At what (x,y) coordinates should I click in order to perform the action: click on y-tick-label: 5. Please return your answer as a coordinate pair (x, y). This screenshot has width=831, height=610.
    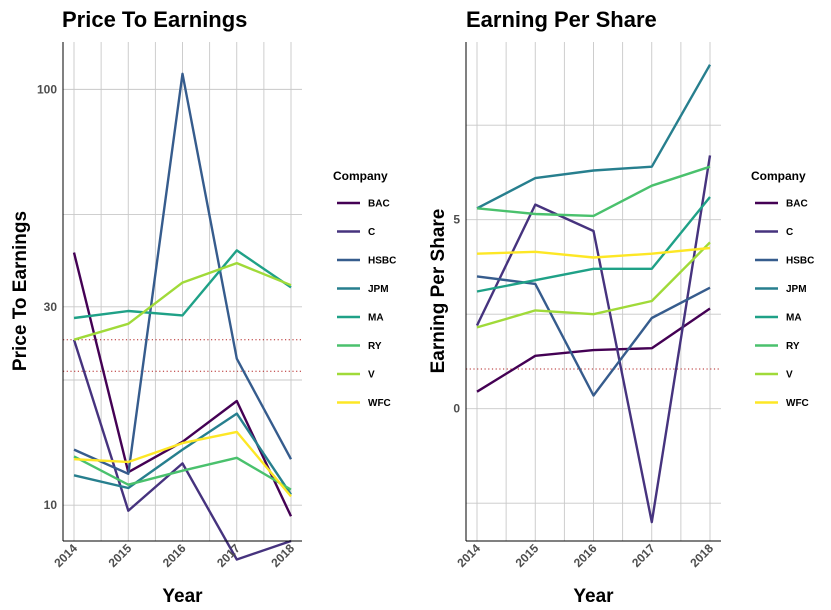
    Looking at the image, I should click on (456, 220).